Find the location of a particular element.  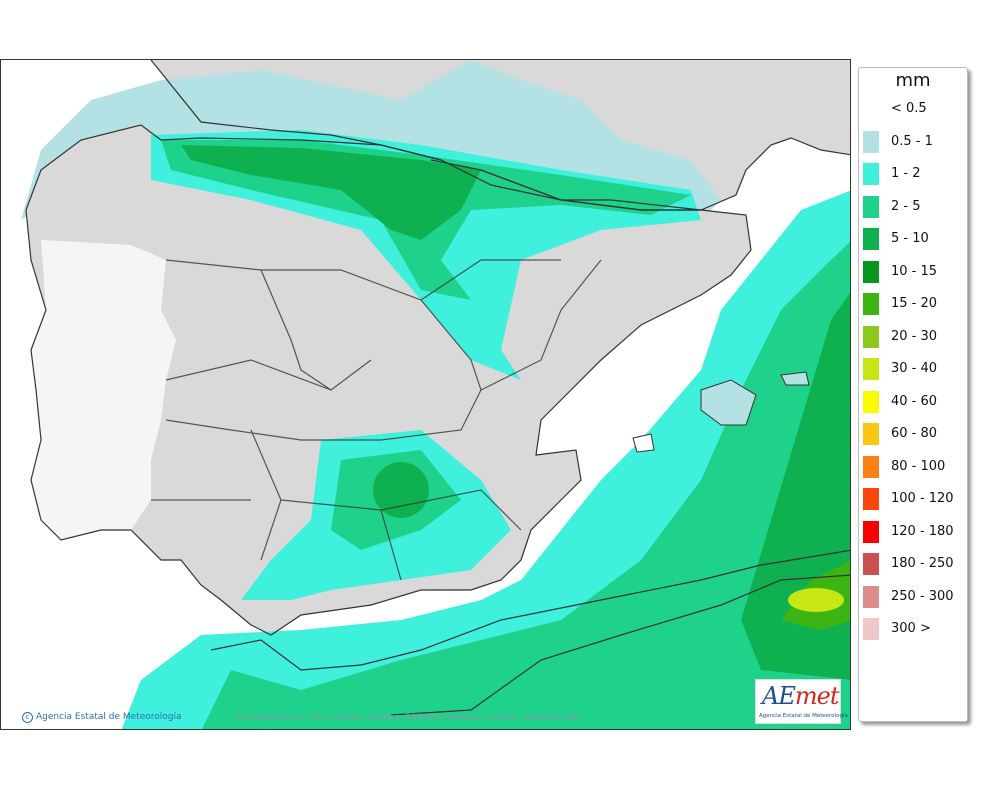

legend-label: 1 - 2 is located at coordinates (906, 173).